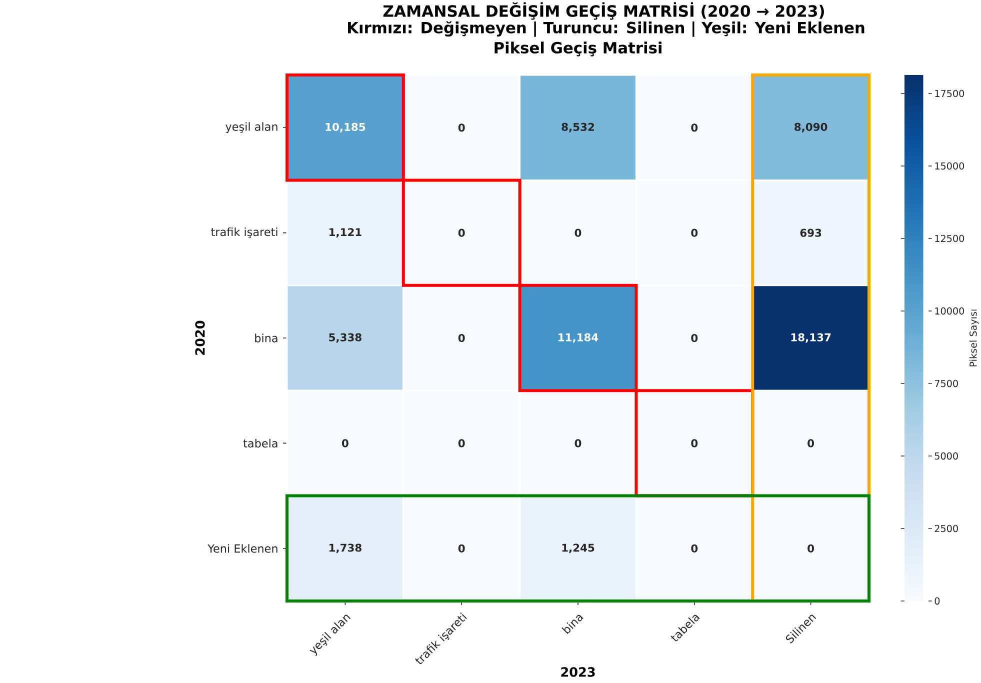  I want to click on y-tick-label: Yeni Eklenen, so click(243, 548).